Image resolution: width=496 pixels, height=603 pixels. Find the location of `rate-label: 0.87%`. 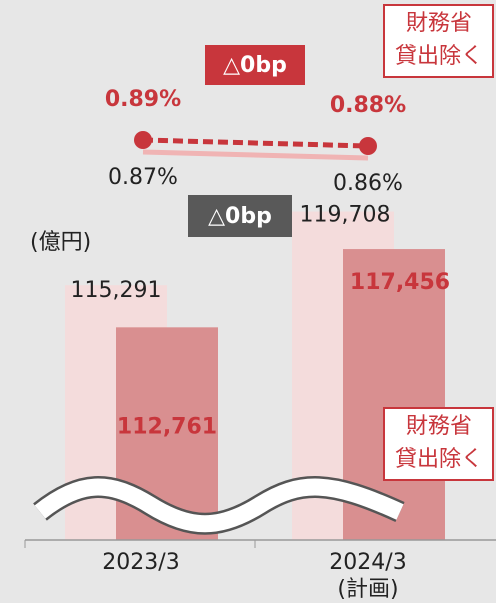

rate-label: 0.87% is located at coordinates (143, 177).